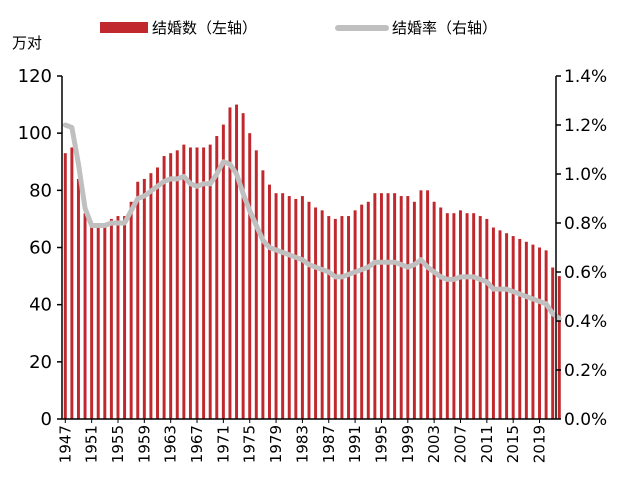 This screenshot has height=488, width=640. Describe the element at coordinates (381, 444) in the screenshot. I see `x-tick-label: 1995` at that location.